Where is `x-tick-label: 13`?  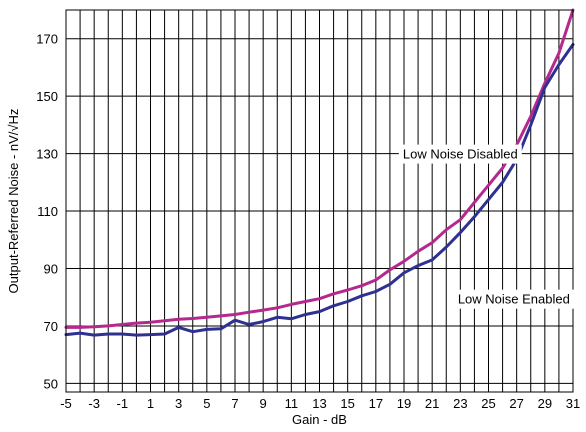 x-tick-label: 13 is located at coordinates (319, 403).